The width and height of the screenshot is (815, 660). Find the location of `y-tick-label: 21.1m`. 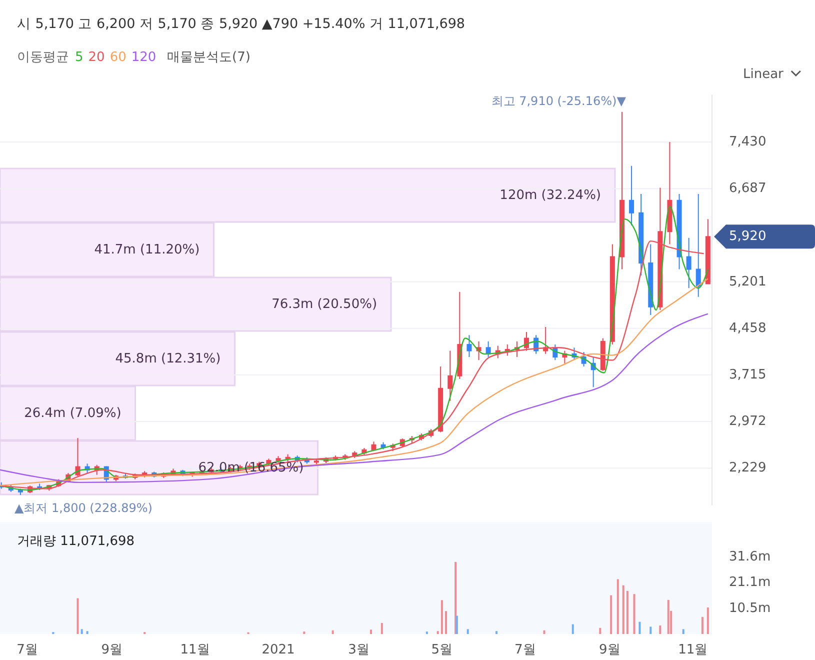

y-tick-label: 21.1m is located at coordinates (750, 582).